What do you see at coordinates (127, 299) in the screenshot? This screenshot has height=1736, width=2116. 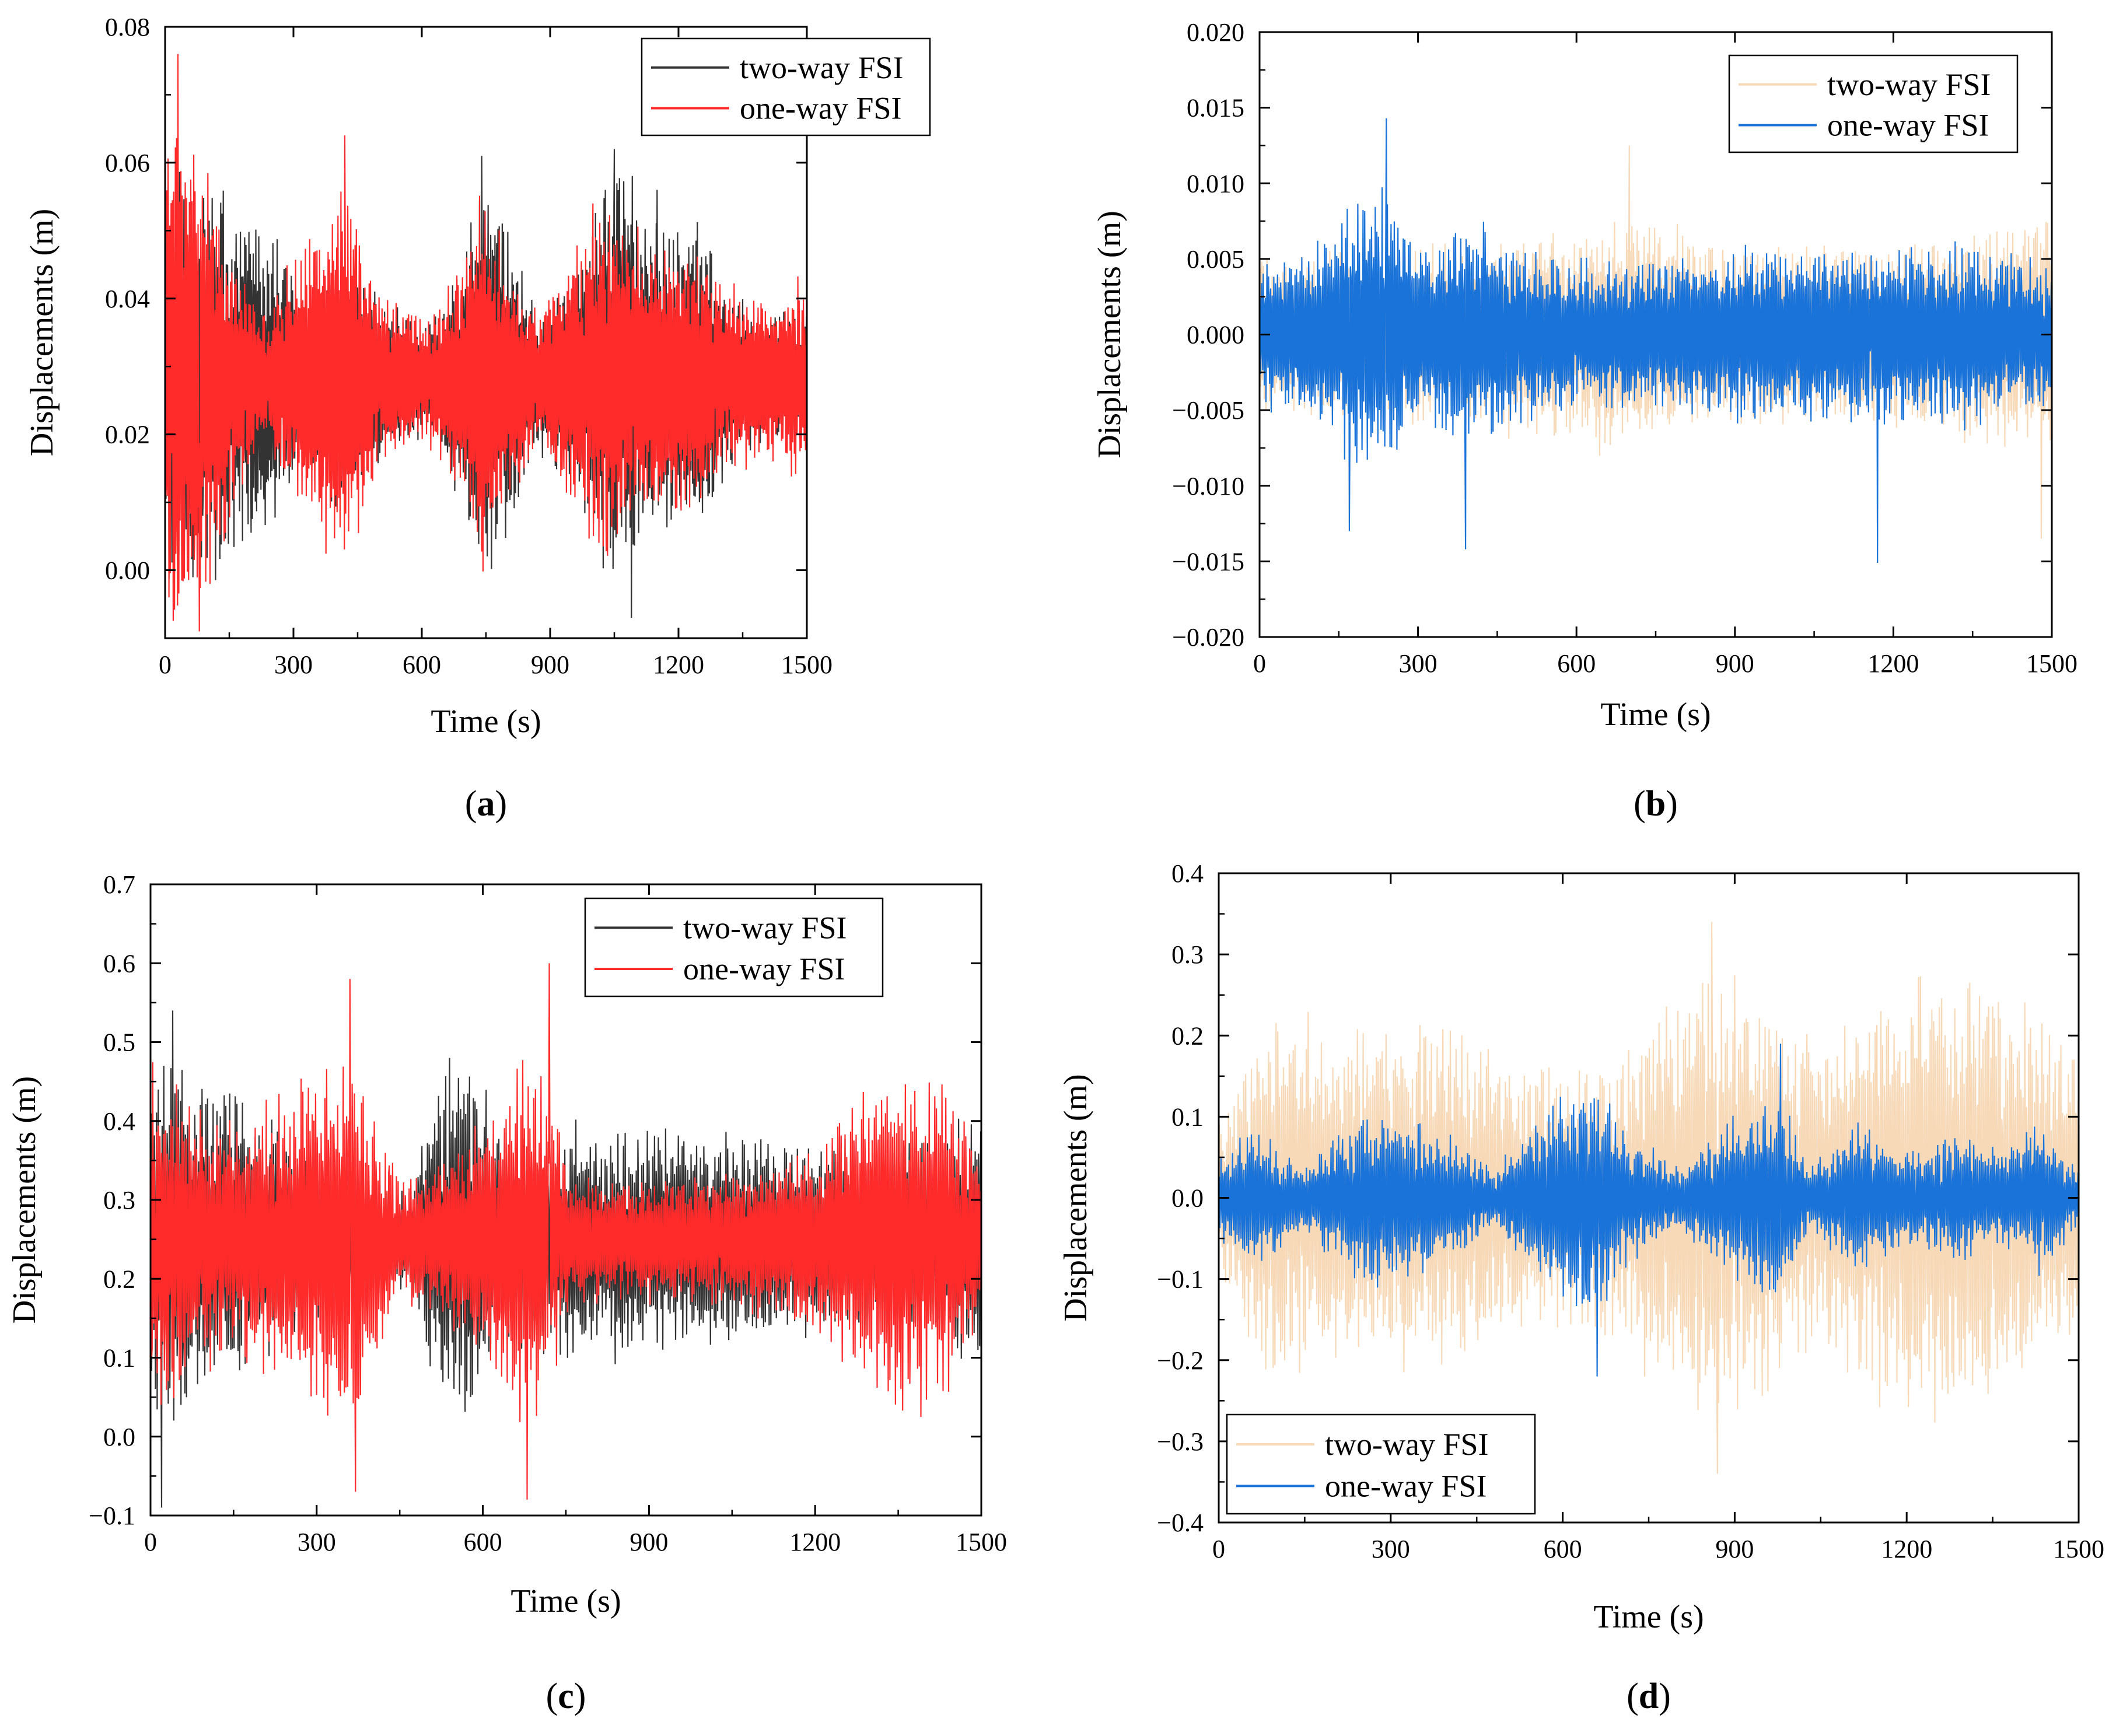 I see `y-tick-label: 0.04` at bounding box center [127, 299].